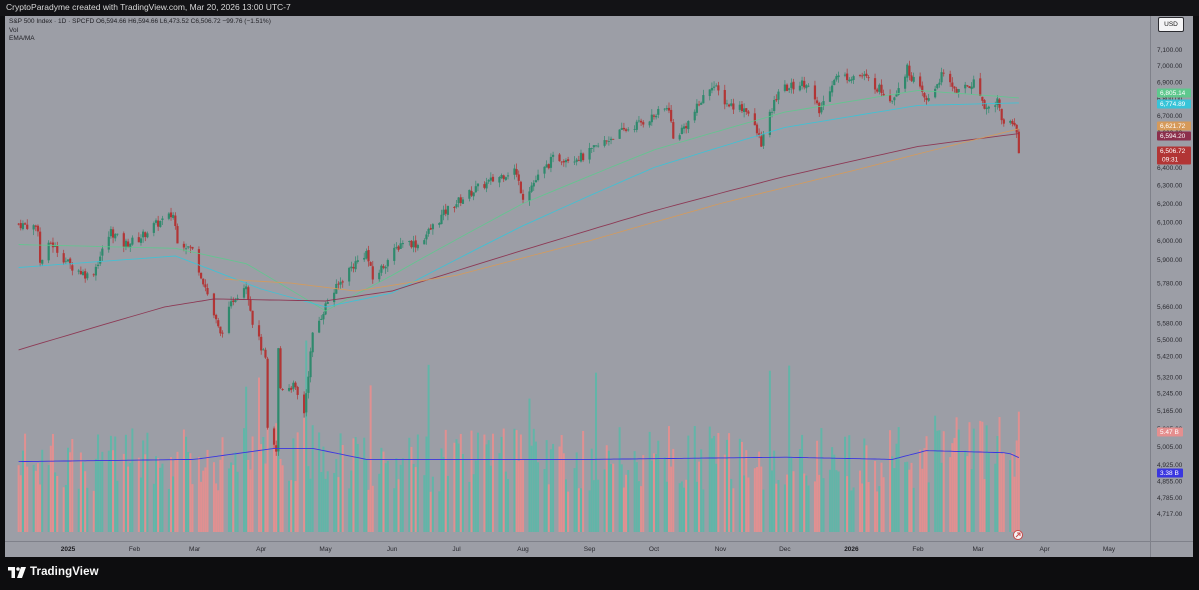  I want to click on legend-volume: Vol, so click(14, 30).